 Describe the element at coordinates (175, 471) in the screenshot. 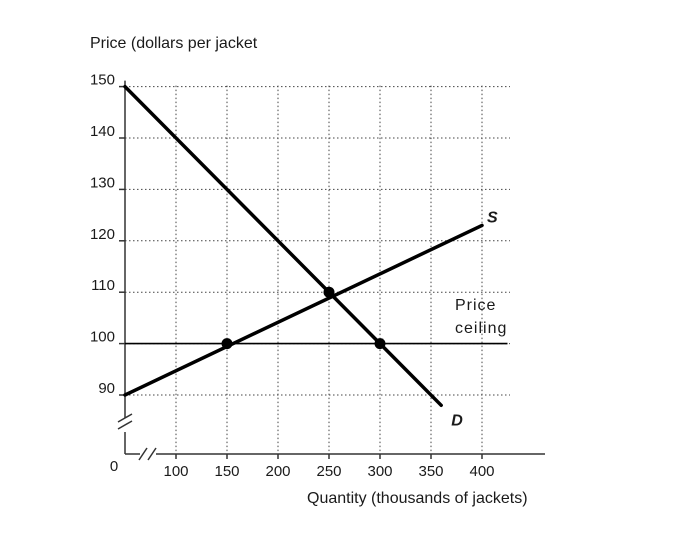

I see `x-tick-label: 100` at that location.